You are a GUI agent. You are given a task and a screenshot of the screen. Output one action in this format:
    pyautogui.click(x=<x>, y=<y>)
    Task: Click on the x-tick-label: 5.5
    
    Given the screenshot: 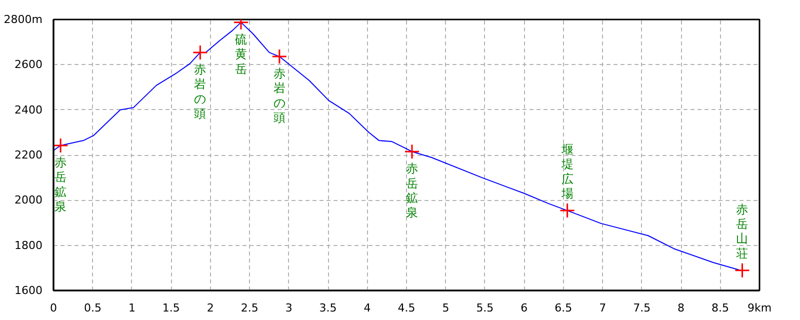 What is the action you would take?
    pyautogui.click(x=485, y=308)
    